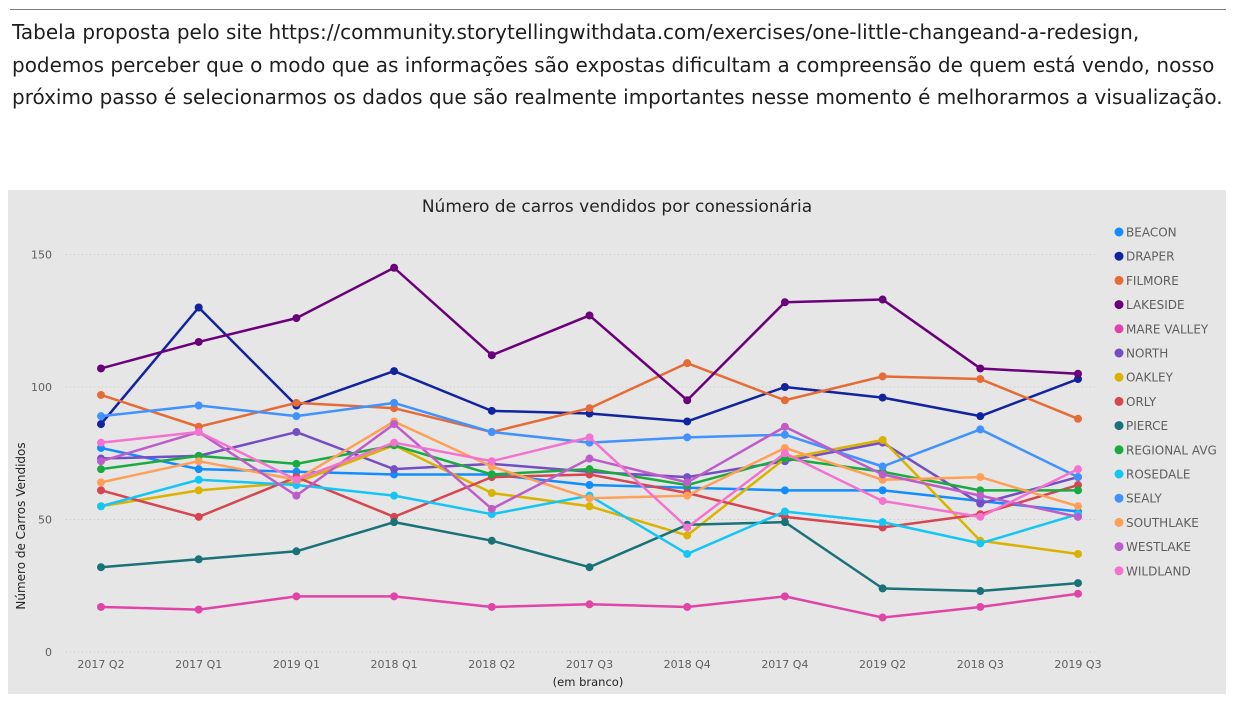 The width and height of the screenshot is (1240, 704). What do you see at coordinates (1152, 571) in the screenshot?
I see `legend-item-wildland: WILDLAND` at bounding box center [1152, 571].